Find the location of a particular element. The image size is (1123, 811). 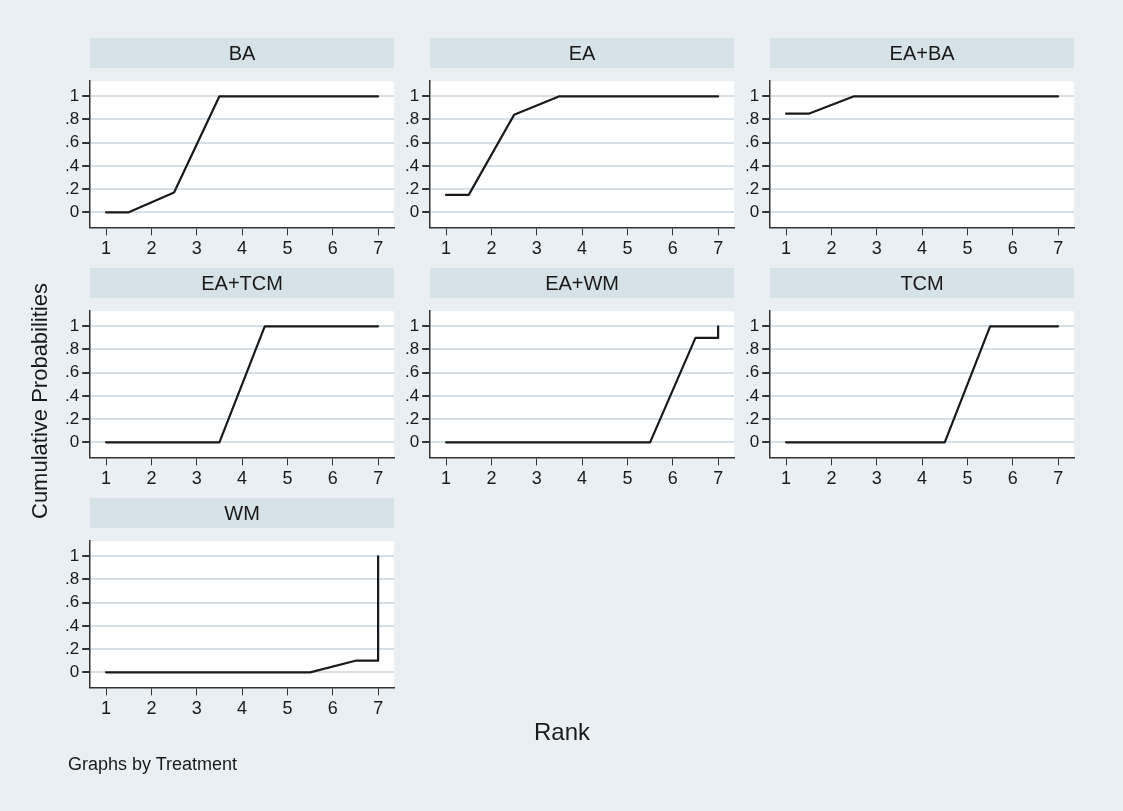

x-axis-title: Rank is located at coordinates (562, 732).